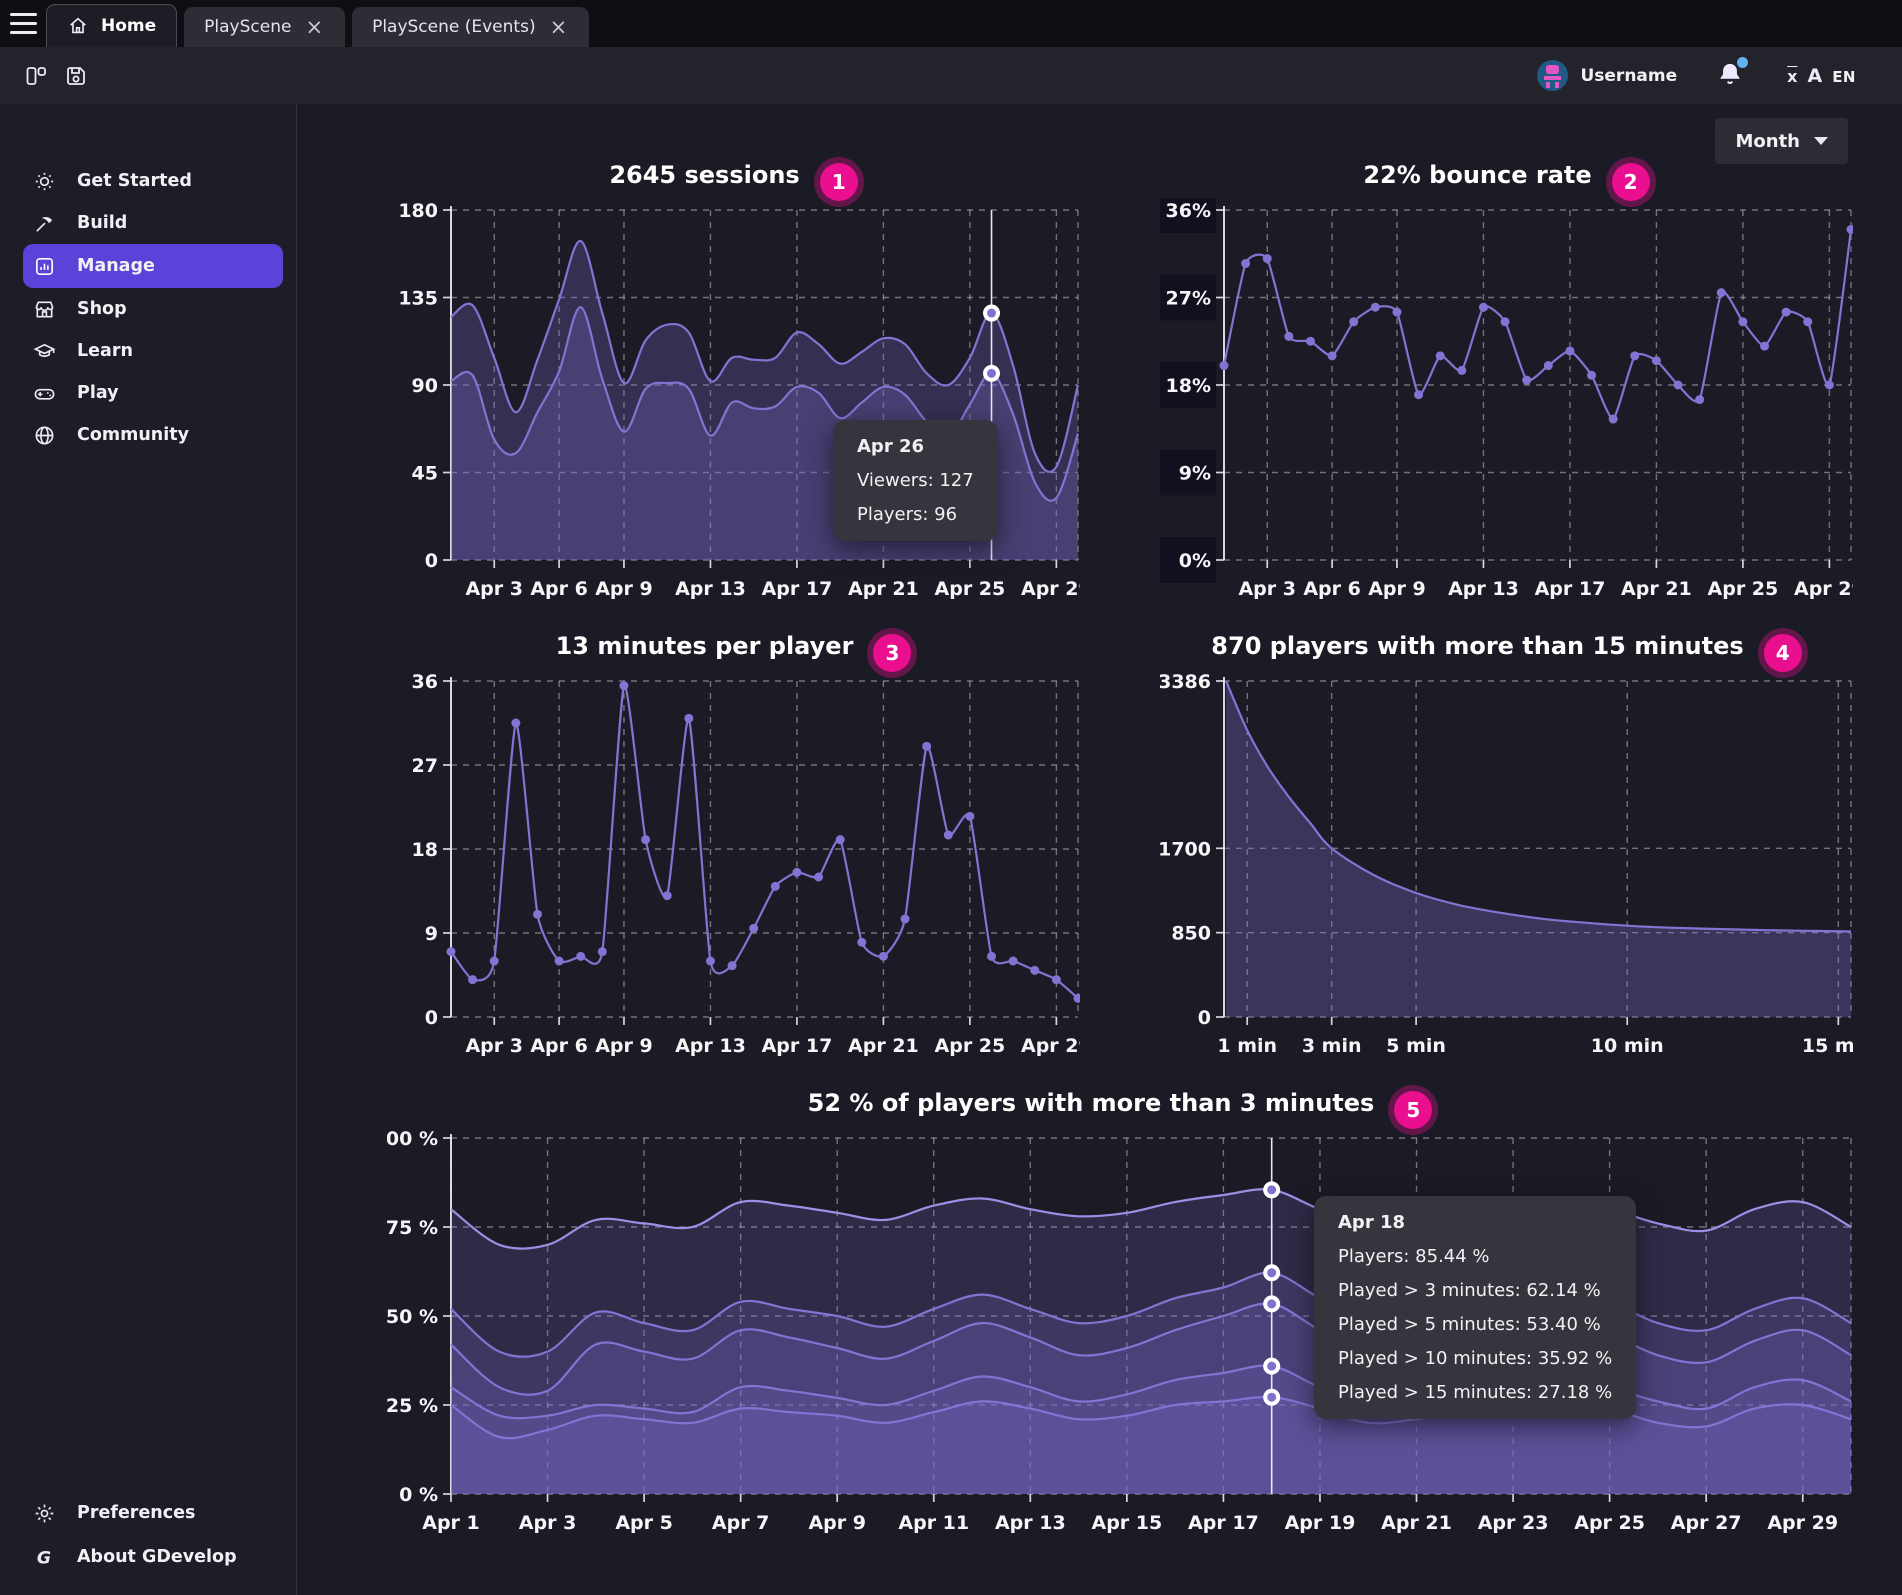 The image size is (1902, 1595). I want to click on hammer-icon, so click(44, 224).